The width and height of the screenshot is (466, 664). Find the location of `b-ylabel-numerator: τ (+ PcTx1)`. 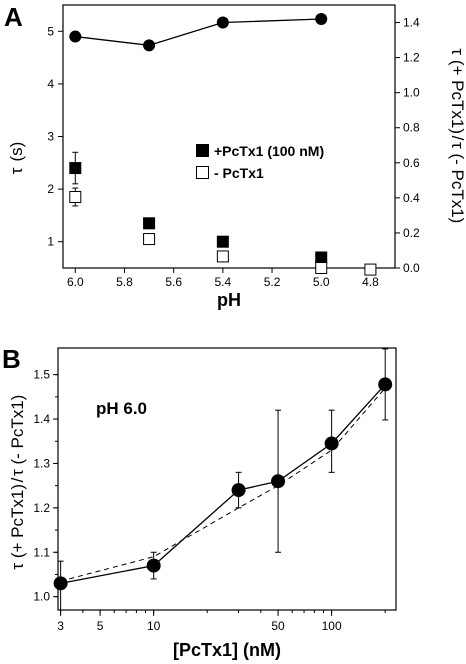

b-ylabel-numerator: τ (+ PcTx1) is located at coordinates (17, 527).